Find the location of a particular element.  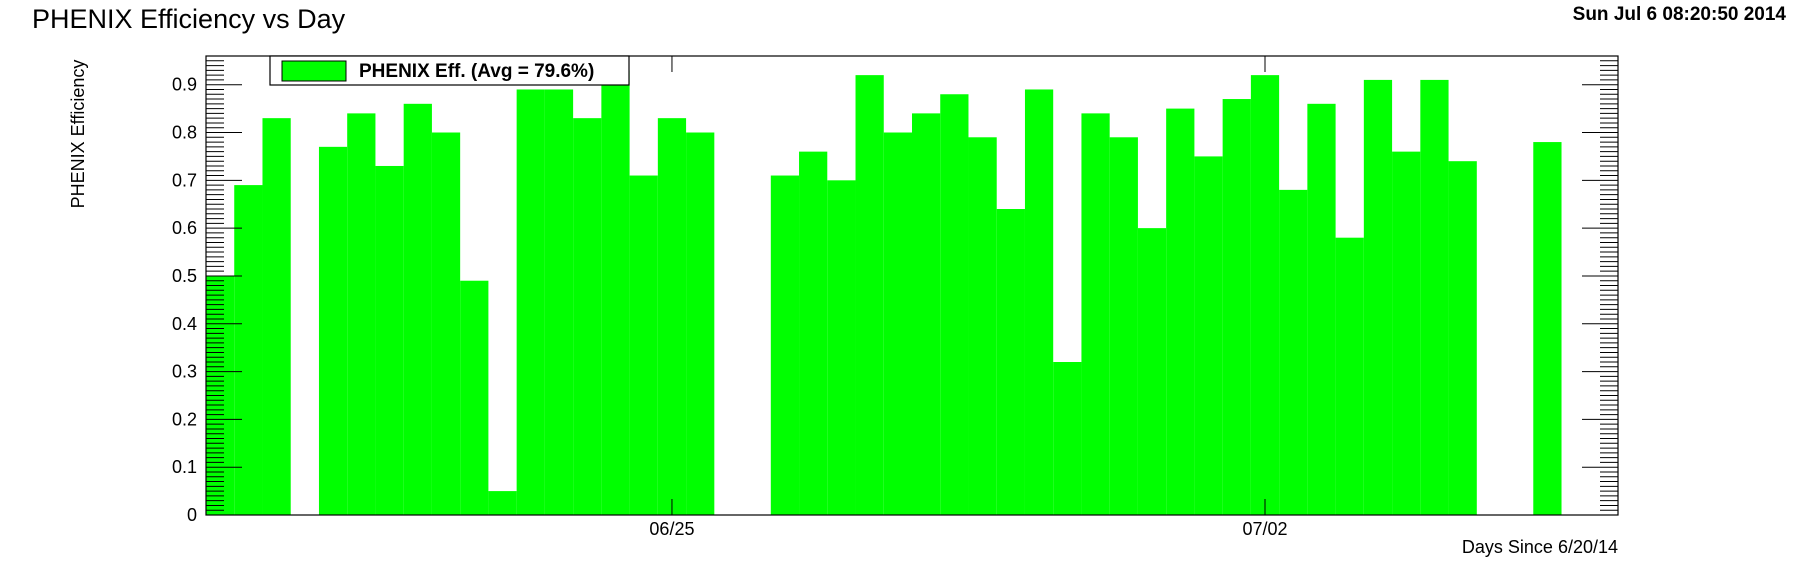

x-tick-label: 07/02 is located at coordinates (1264, 529).